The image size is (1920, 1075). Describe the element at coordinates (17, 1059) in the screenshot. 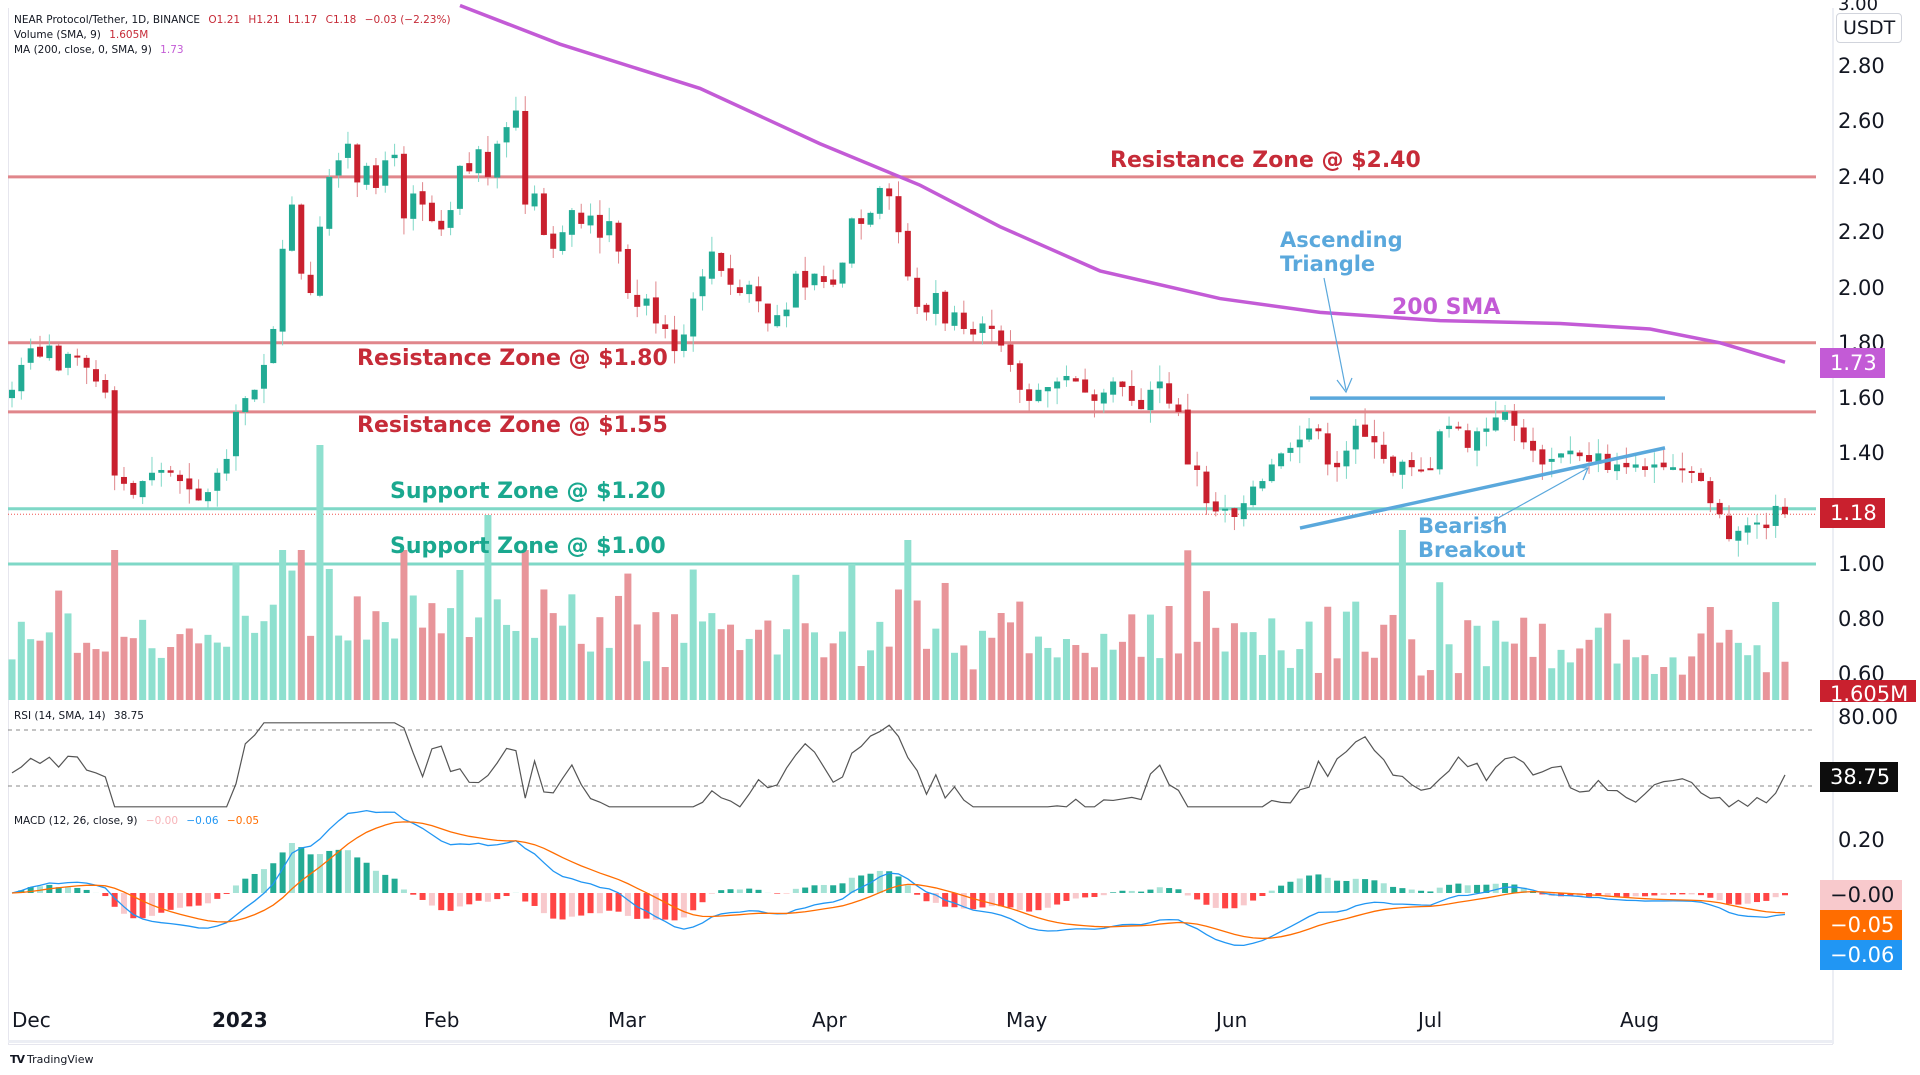

I see `tradingview-logo-icon: TV` at that location.